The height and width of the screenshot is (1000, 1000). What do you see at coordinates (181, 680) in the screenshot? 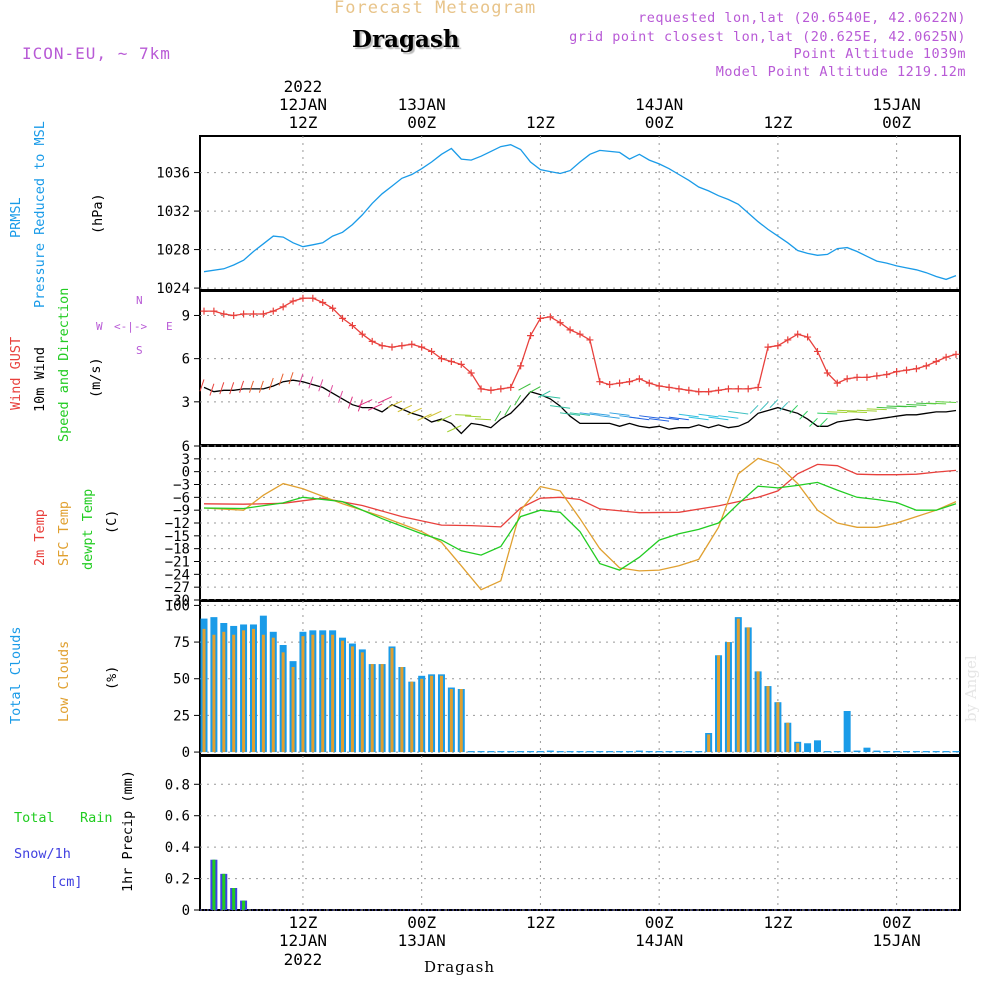
I see `ytick-label: 50` at bounding box center [181, 680].